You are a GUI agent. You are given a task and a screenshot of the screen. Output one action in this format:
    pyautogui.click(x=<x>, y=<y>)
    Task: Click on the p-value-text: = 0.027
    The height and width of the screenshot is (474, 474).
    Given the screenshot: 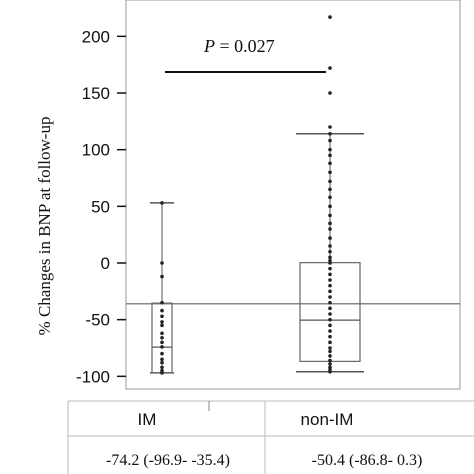 What is the action you would take?
    pyautogui.click(x=245, y=46)
    